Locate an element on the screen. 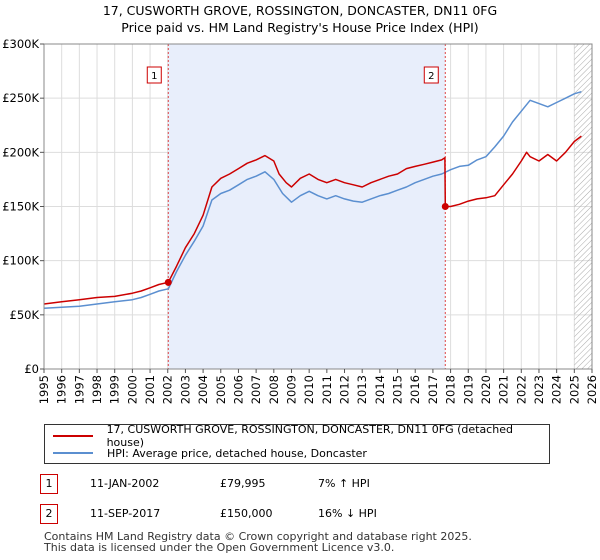 The width and height of the screenshot is (600, 560). hatched-region is located at coordinates (583, 206).